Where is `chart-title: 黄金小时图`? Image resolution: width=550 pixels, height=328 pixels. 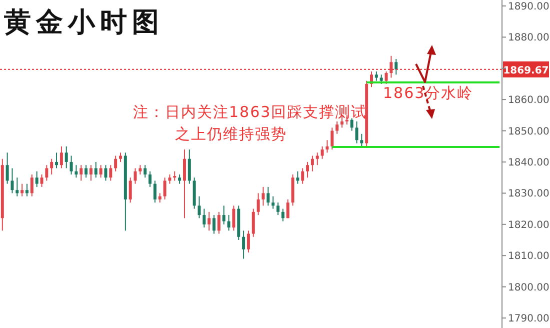 chart-title: 黄金小时图 is located at coordinates (84, 23).